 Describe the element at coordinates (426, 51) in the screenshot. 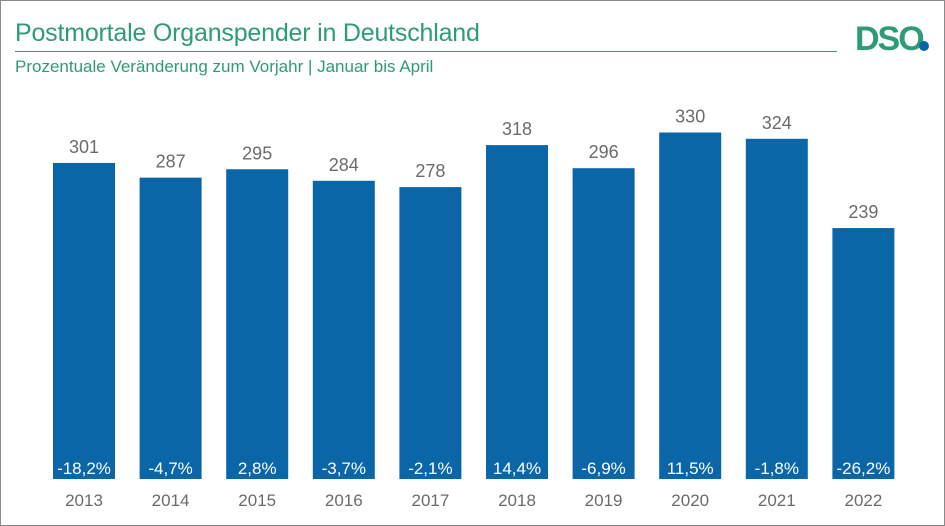

I see `title-divider` at that location.